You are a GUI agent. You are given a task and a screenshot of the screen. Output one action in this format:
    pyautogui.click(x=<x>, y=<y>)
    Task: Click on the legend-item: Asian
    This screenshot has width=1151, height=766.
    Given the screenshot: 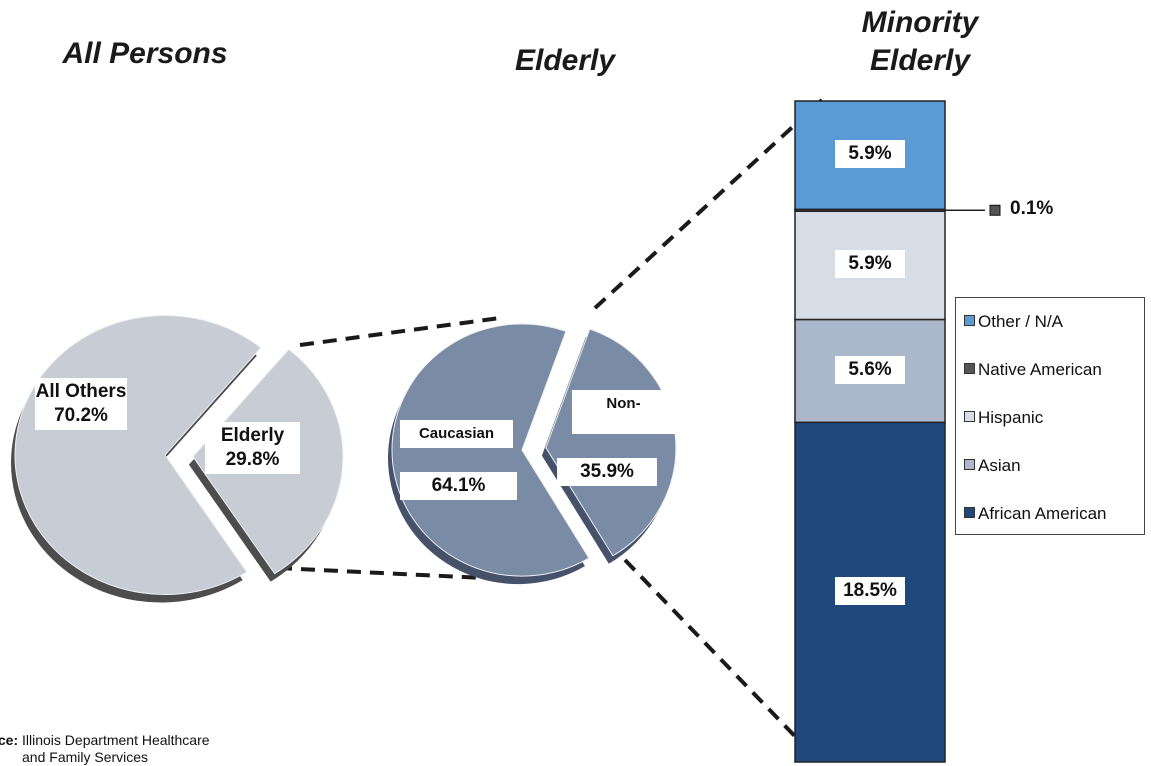 What is the action you would take?
    pyautogui.click(x=992, y=466)
    